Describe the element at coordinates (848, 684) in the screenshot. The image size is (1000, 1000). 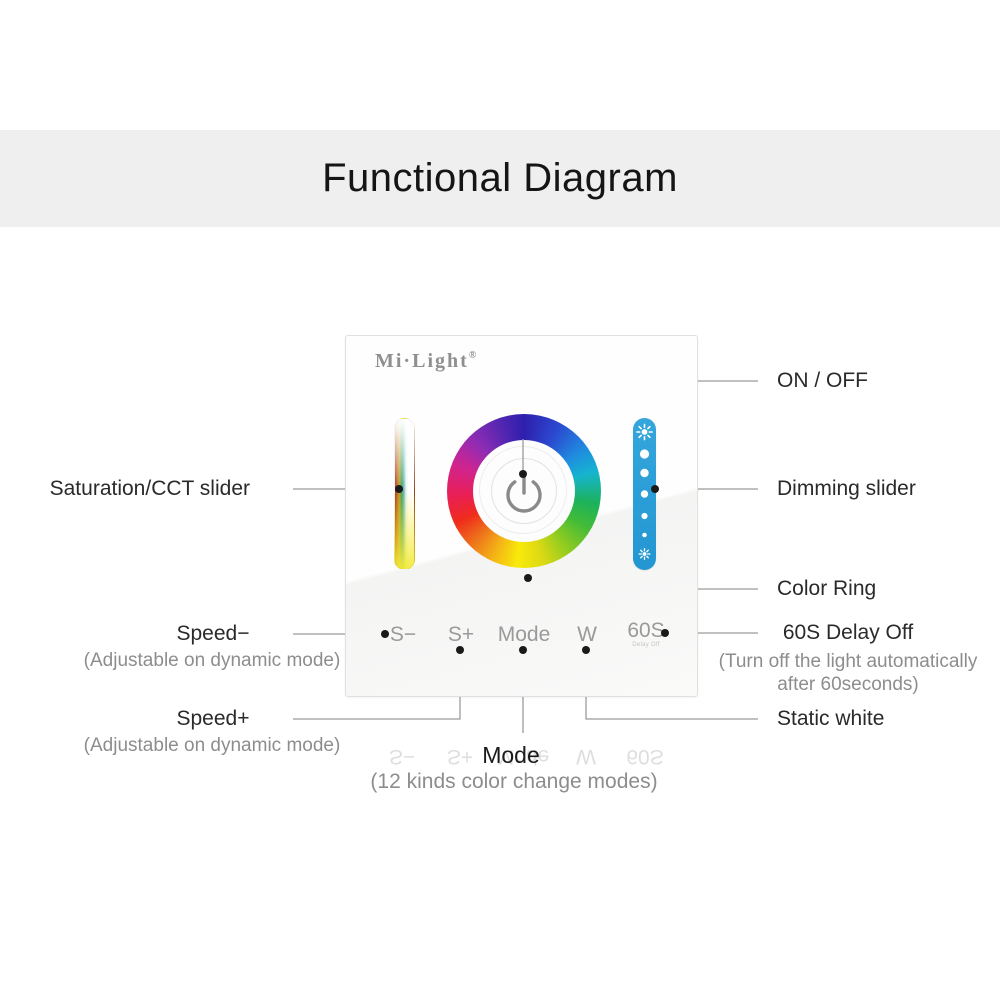
I see `note-60s-line2: after 60seconds)` at that location.